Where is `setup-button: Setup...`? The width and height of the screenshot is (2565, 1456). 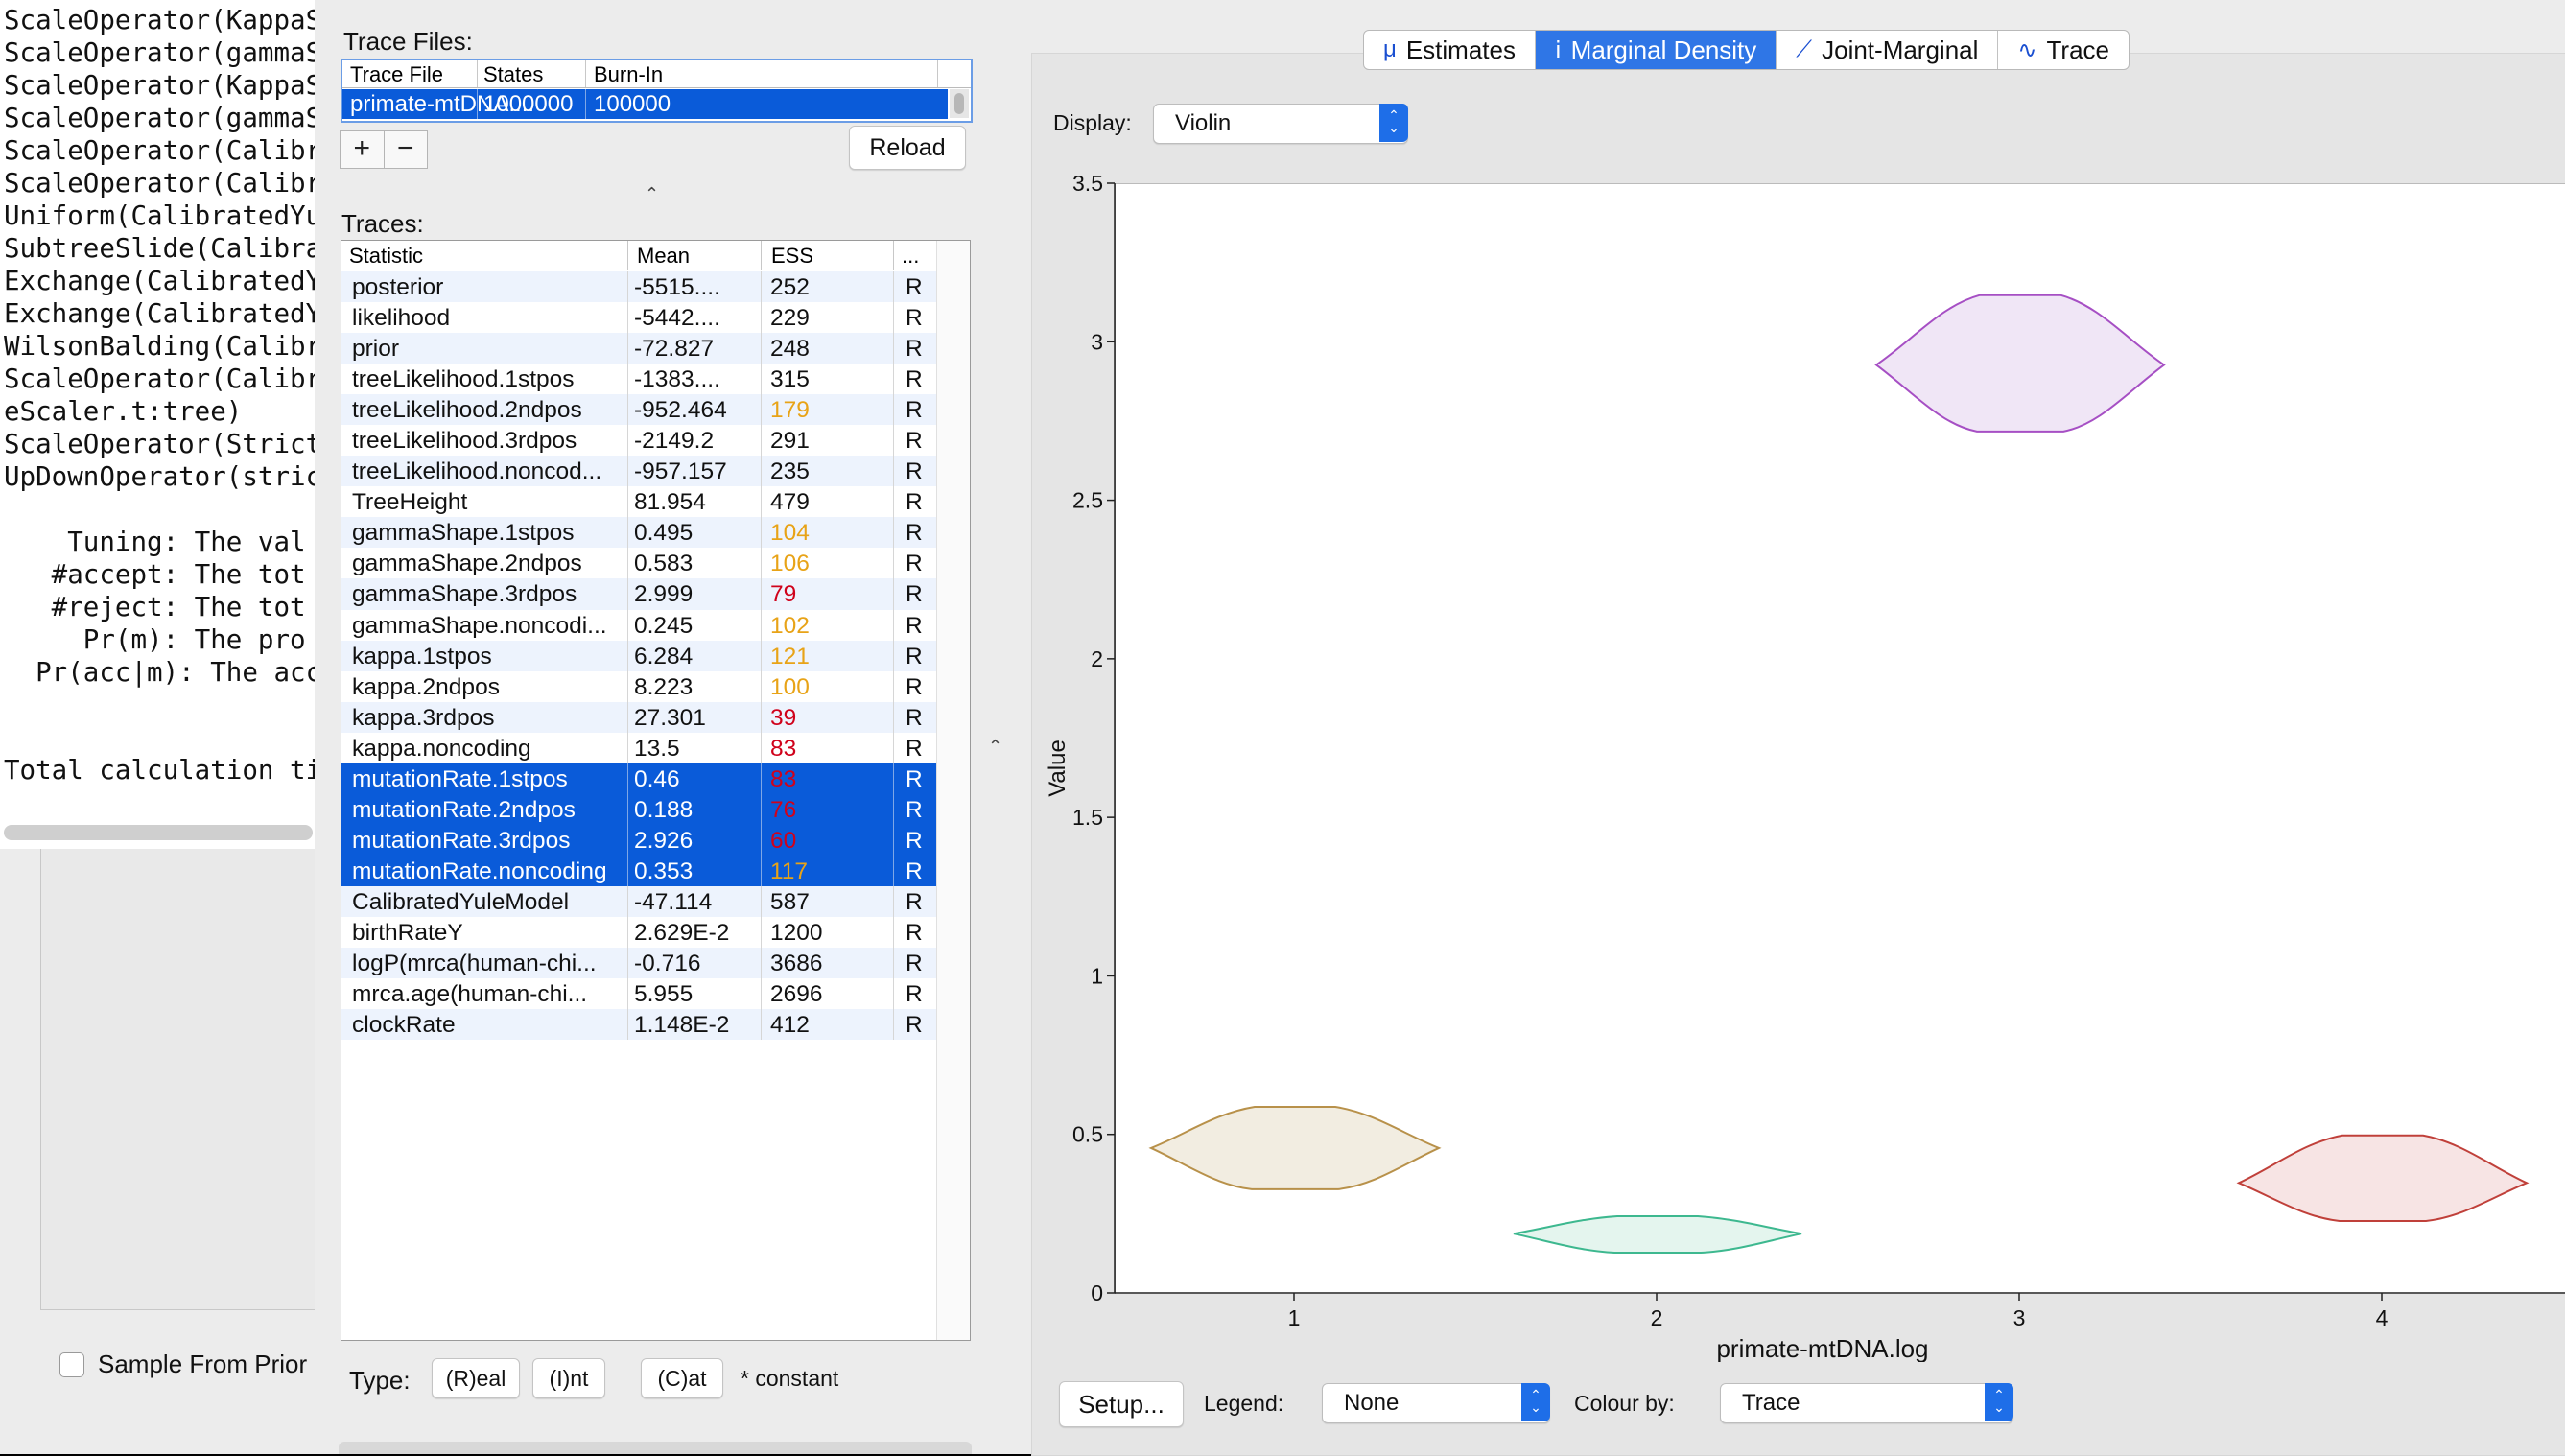
setup-button: Setup... is located at coordinates (1121, 1404).